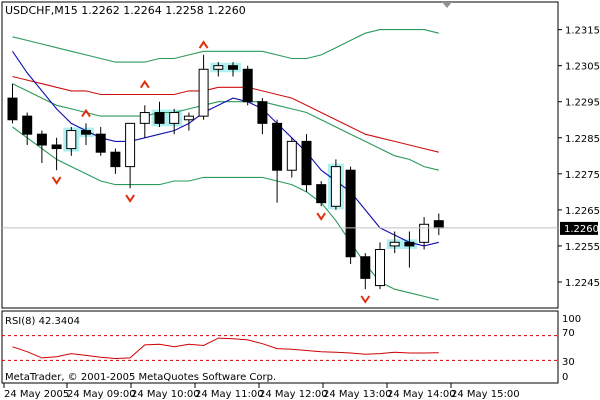 The height and width of the screenshot is (400, 600). I want to click on rsi-line, so click(225, 348).